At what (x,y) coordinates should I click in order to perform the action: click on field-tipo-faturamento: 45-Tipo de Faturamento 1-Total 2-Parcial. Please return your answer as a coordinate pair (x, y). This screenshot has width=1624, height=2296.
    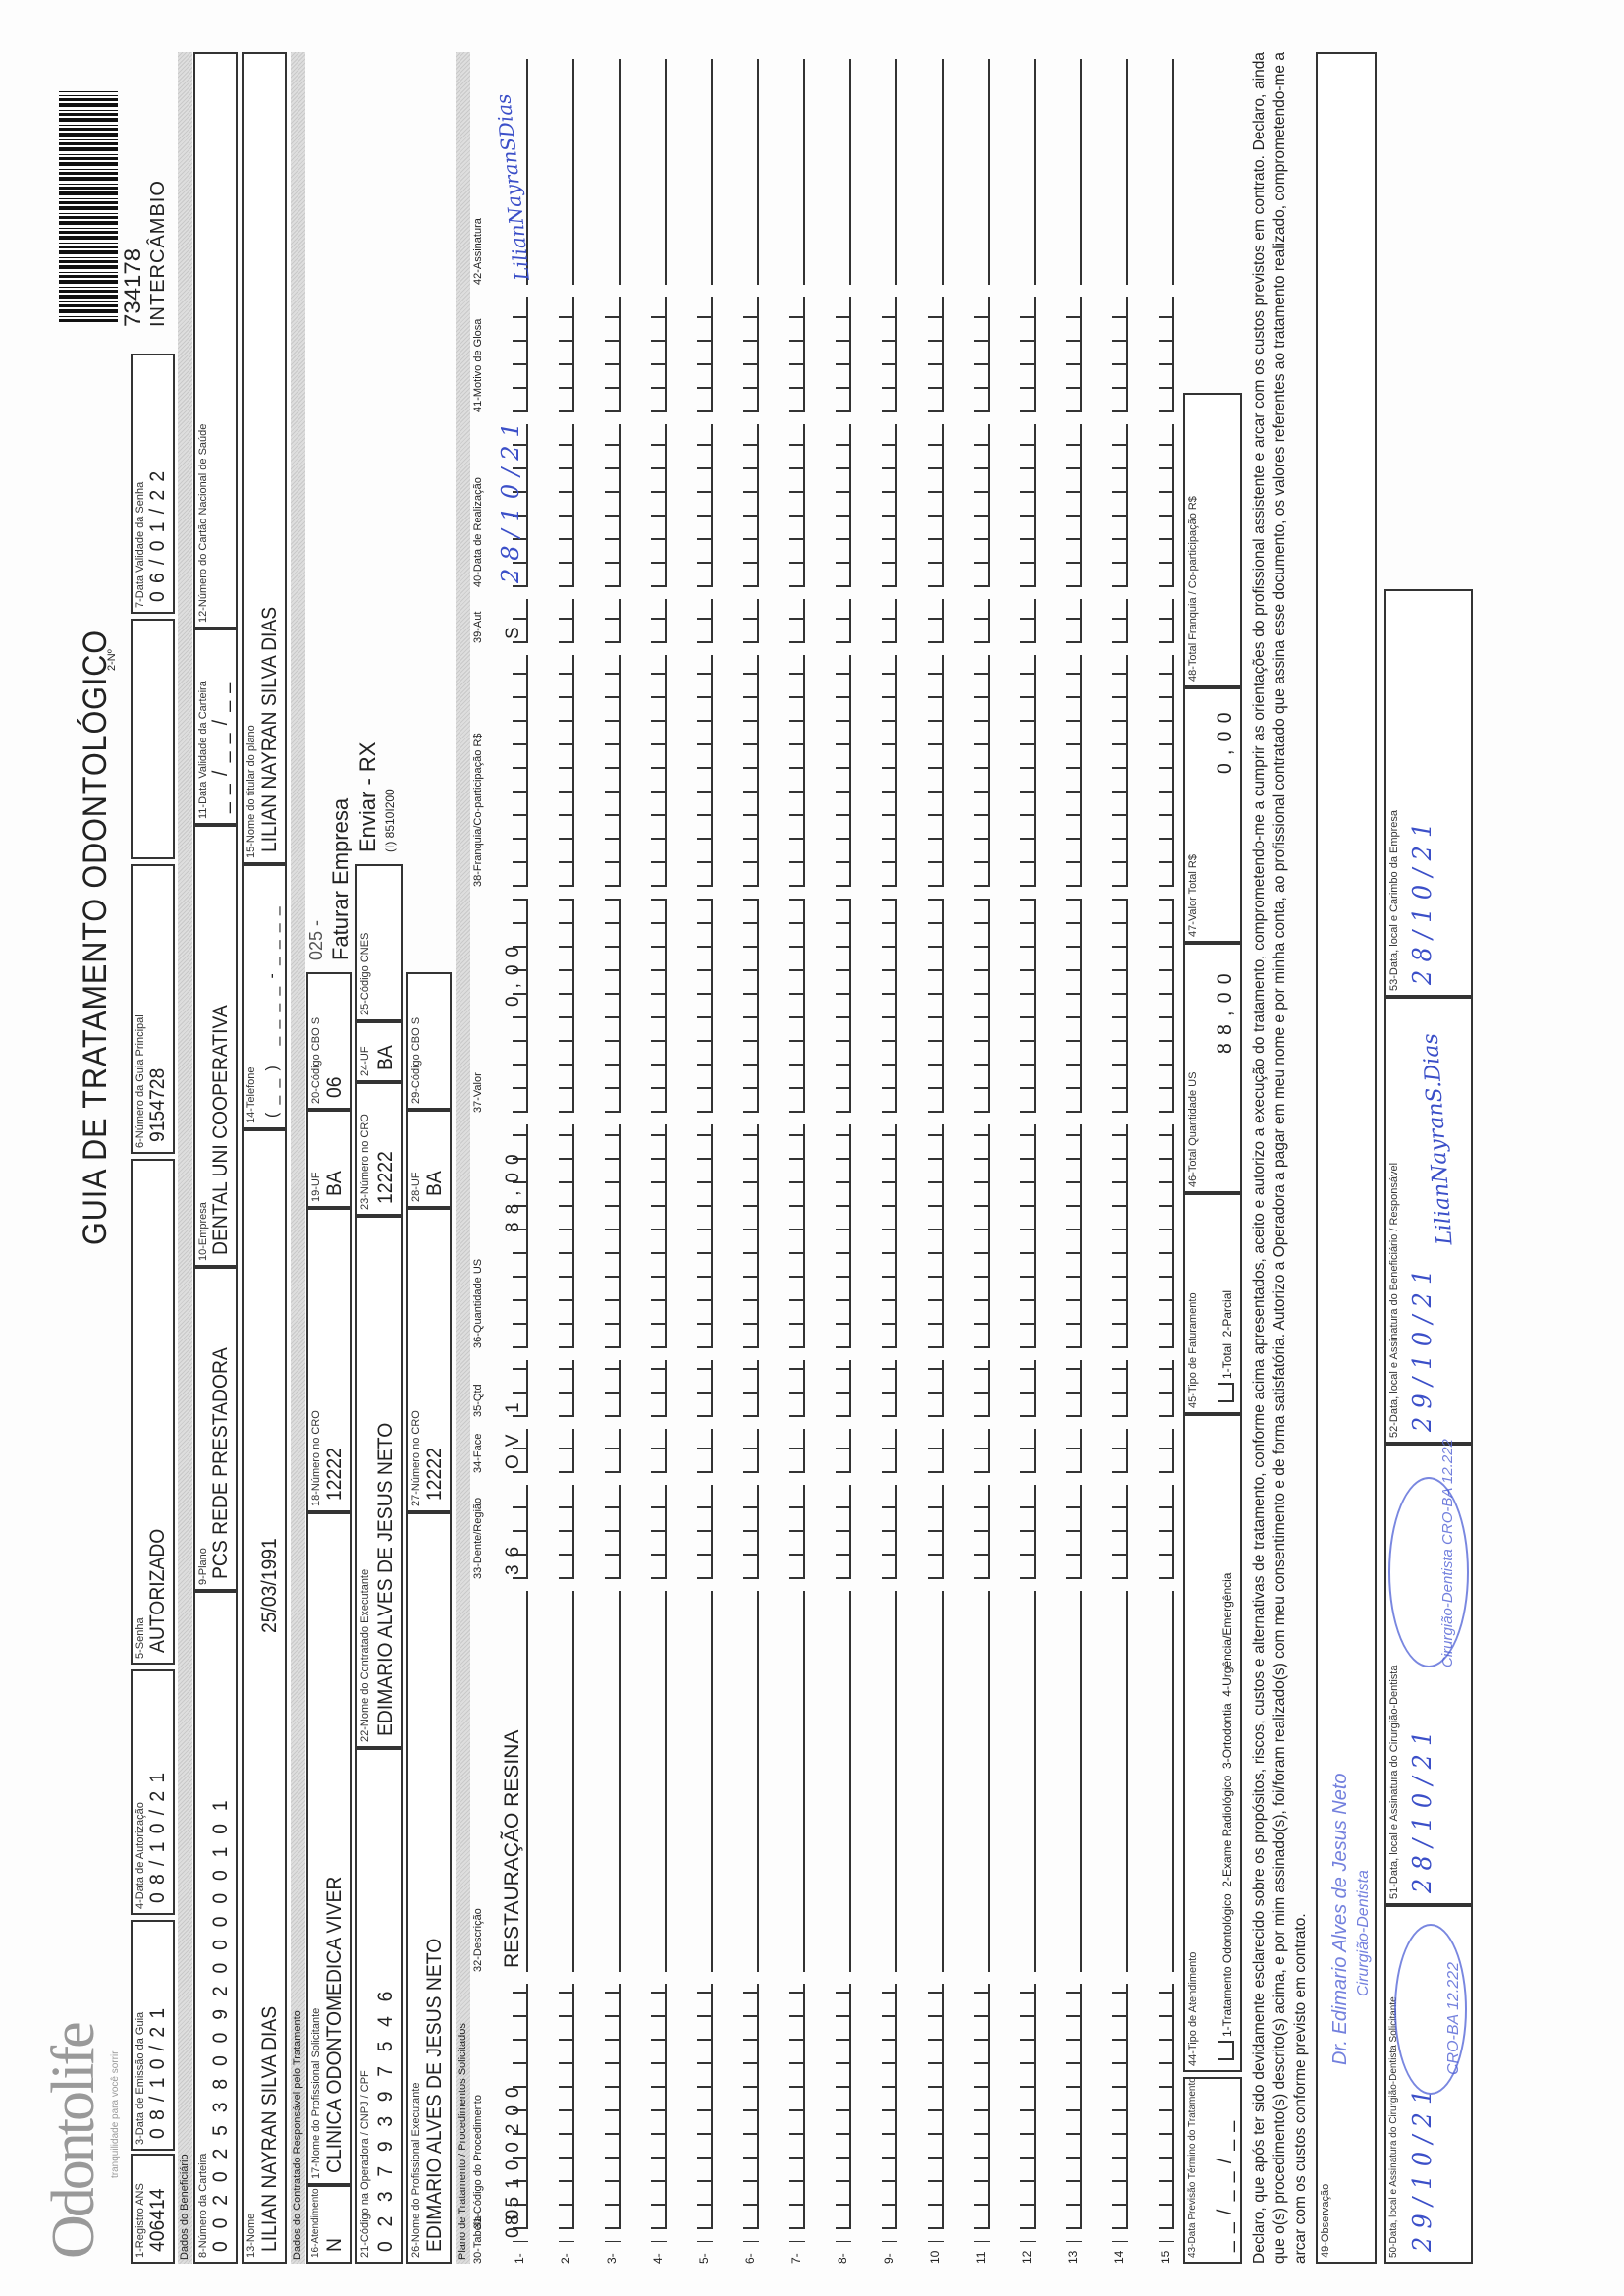
    Looking at the image, I should click on (1212, 1303).